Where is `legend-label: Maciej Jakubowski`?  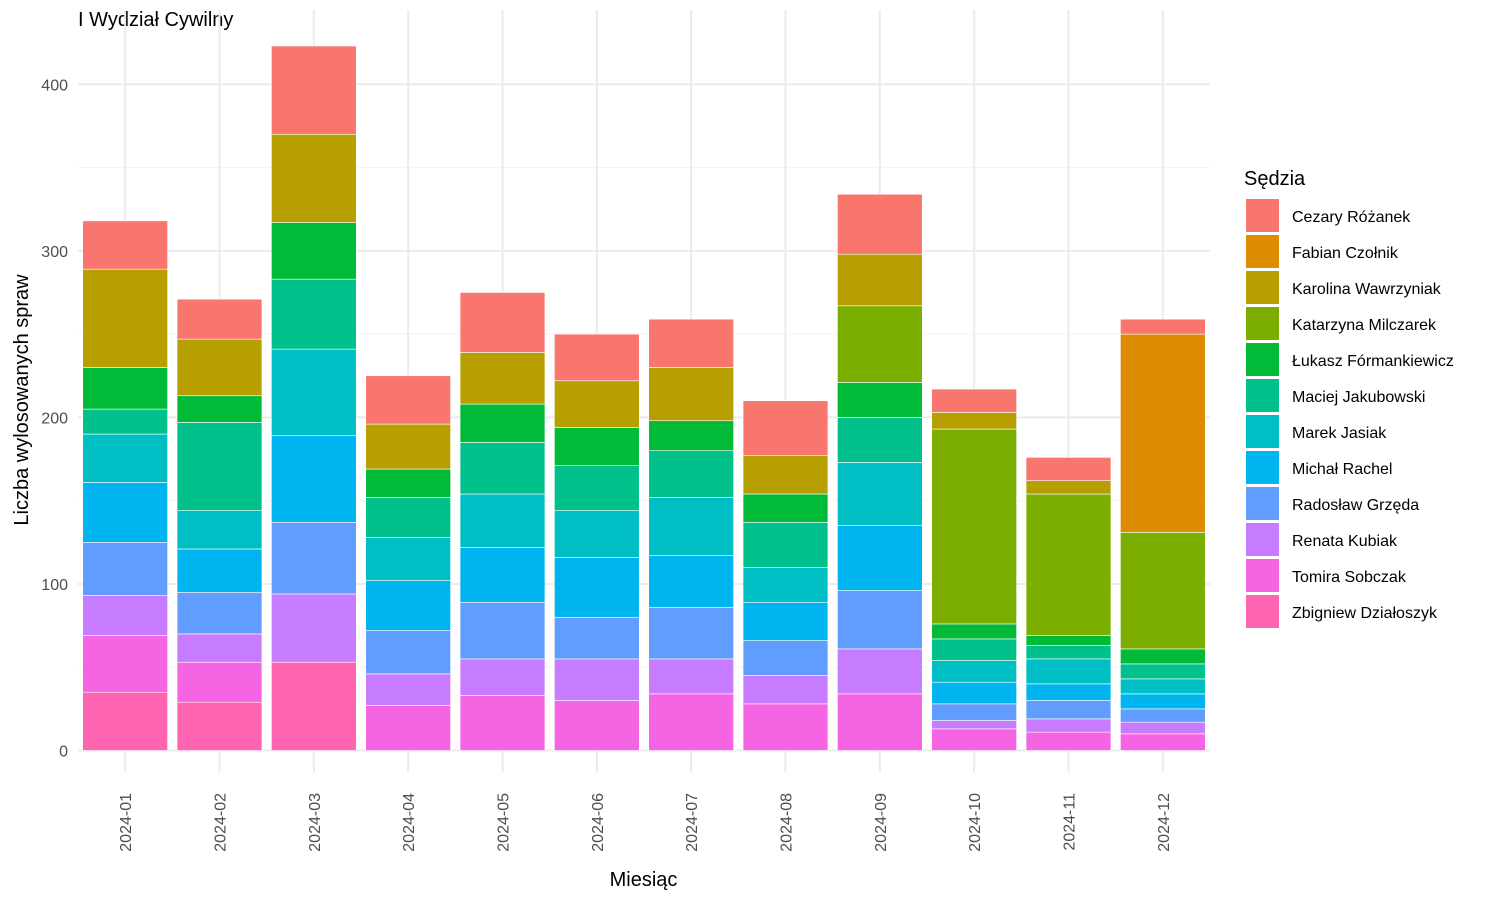
legend-label: Maciej Jakubowski is located at coordinates (1358, 397).